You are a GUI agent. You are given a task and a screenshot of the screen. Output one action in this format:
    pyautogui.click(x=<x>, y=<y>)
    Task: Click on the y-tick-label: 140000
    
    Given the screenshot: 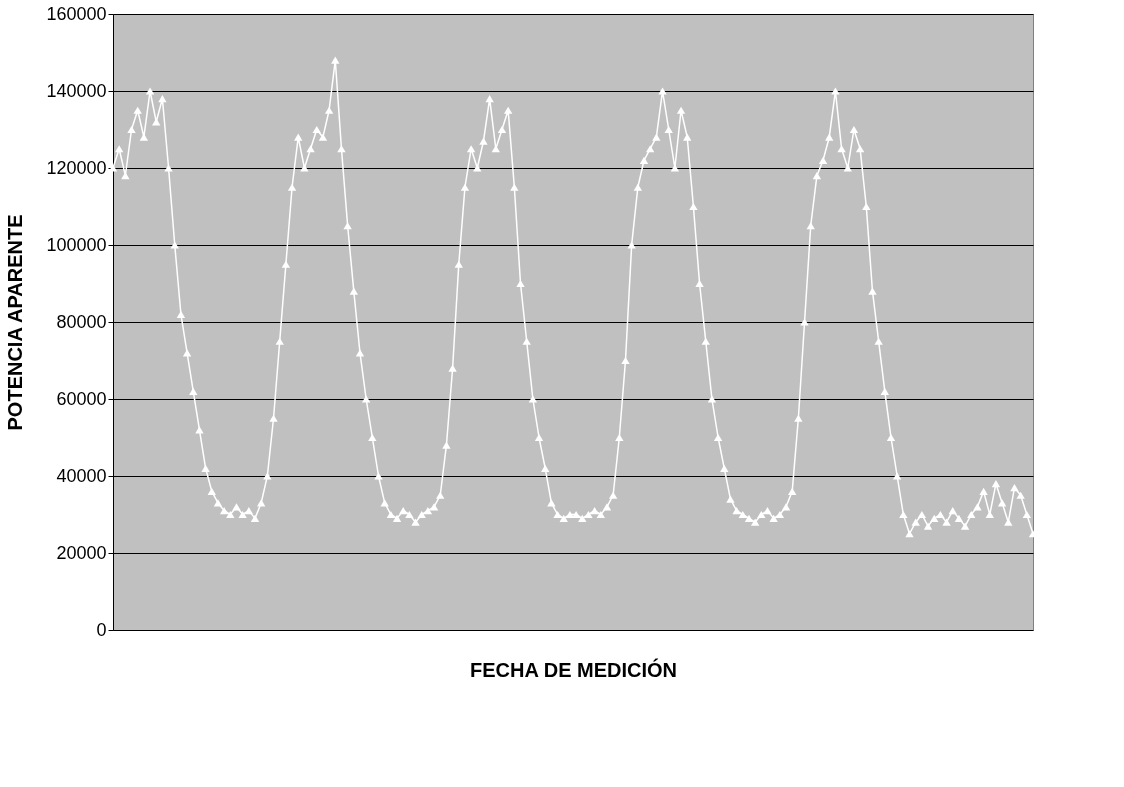 What is the action you would take?
    pyautogui.click(x=76, y=90)
    